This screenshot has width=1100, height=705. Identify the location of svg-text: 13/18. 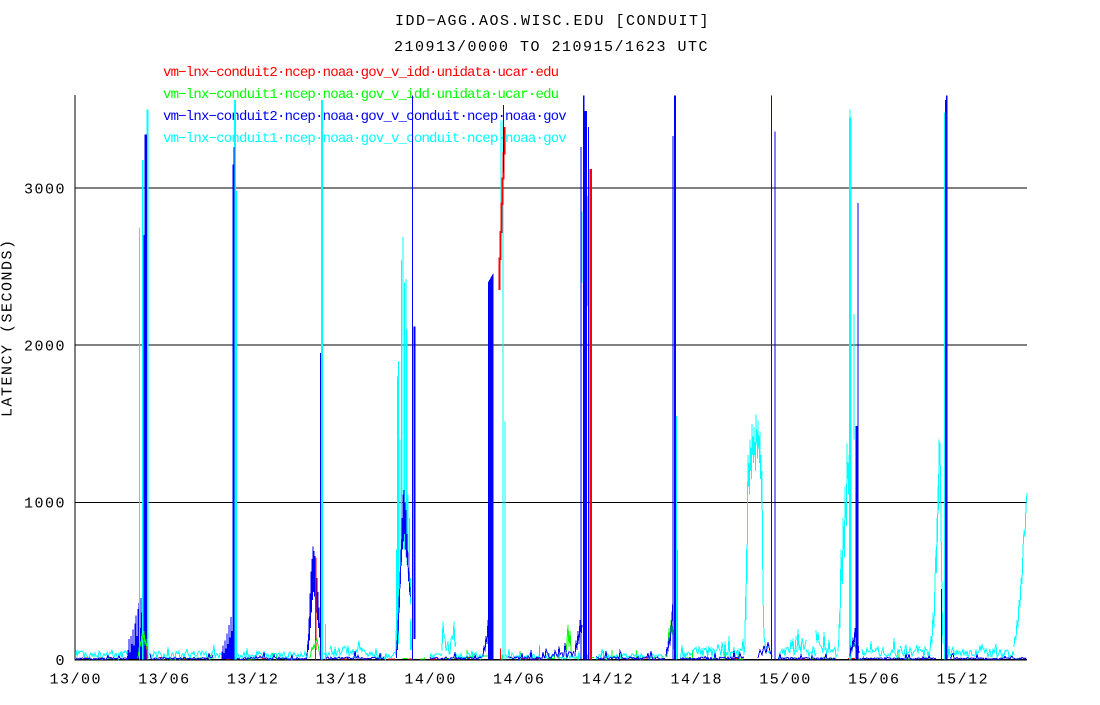
(342, 680).